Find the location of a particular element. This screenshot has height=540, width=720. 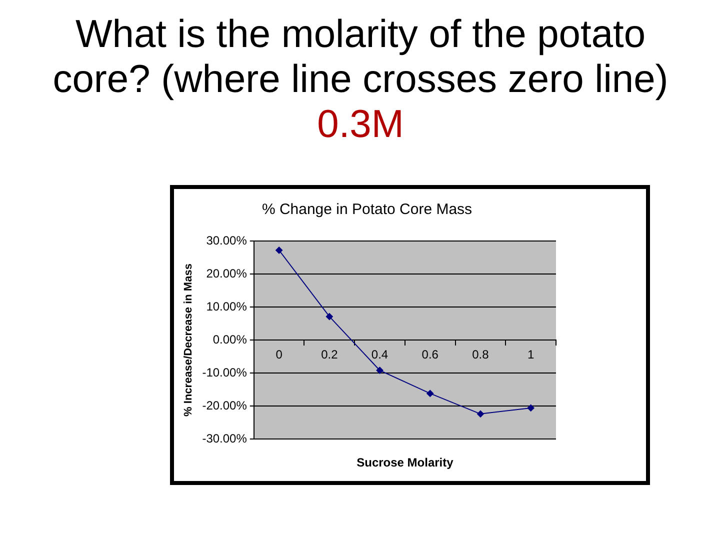

text: 0.3M is located at coordinates (360, 124).